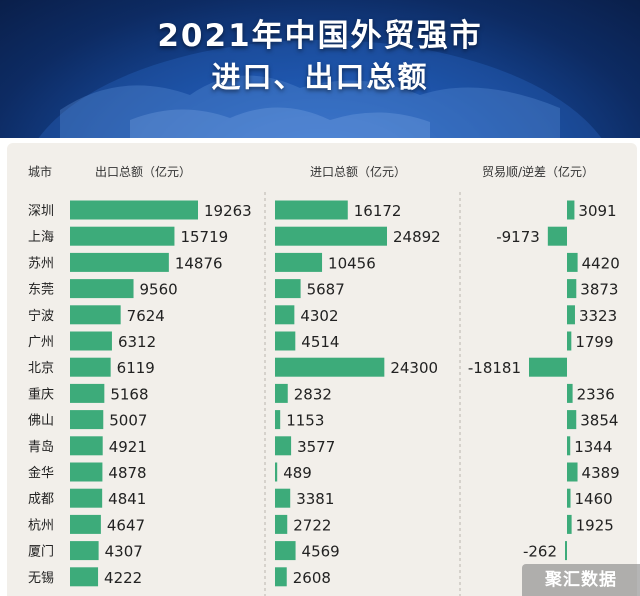 Image resolution: width=640 pixels, height=596 pixels. Describe the element at coordinates (228, 211) in the screenshot. I see `export-value-label: 19263` at that location.